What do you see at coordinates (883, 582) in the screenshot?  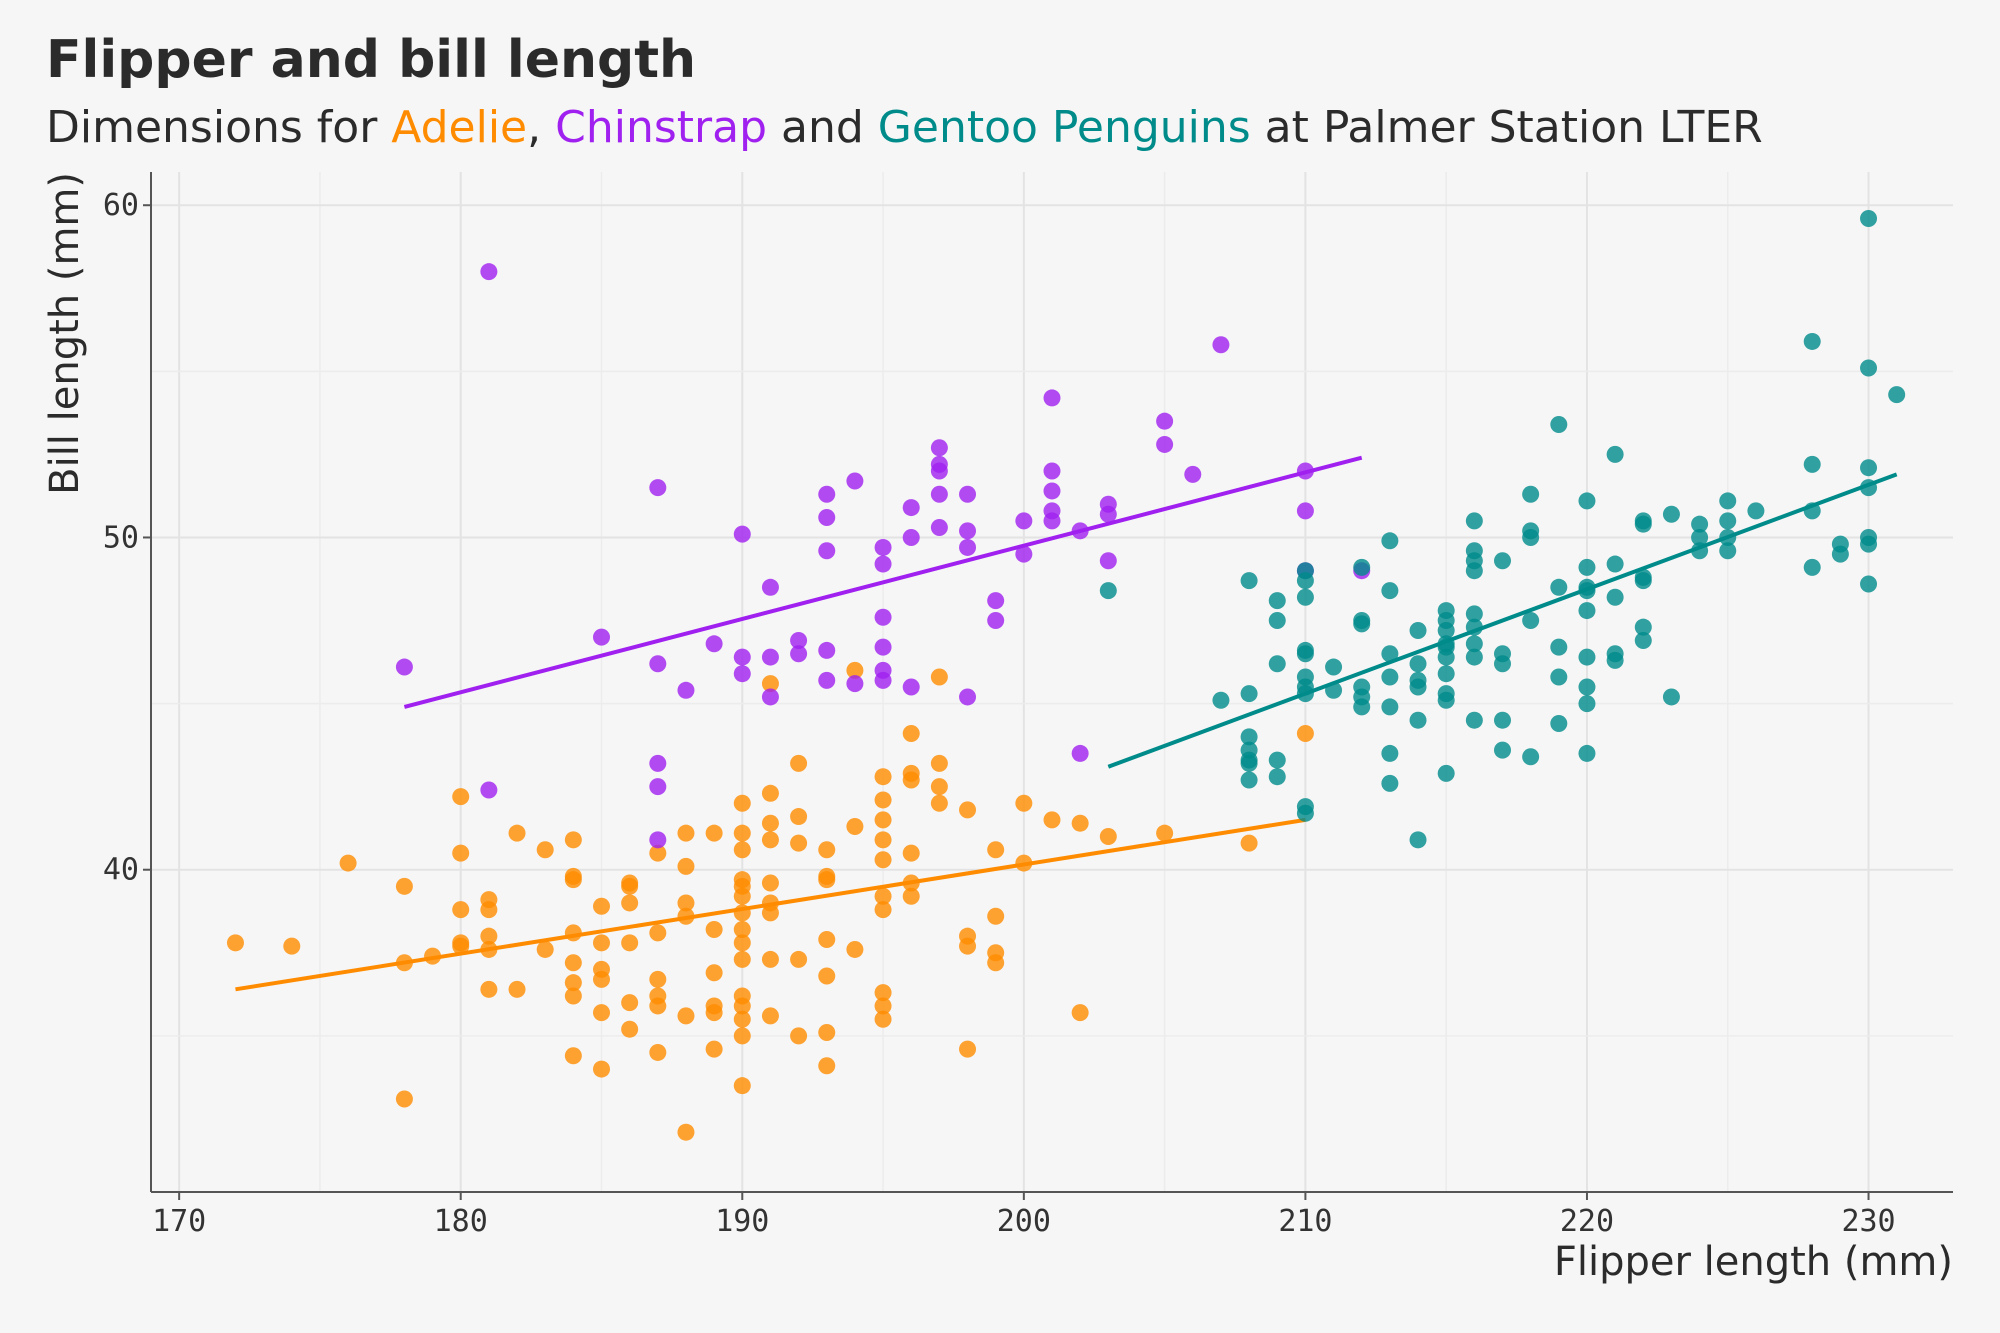 I see `trend-line-chinstrap` at bounding box center [883, 582].